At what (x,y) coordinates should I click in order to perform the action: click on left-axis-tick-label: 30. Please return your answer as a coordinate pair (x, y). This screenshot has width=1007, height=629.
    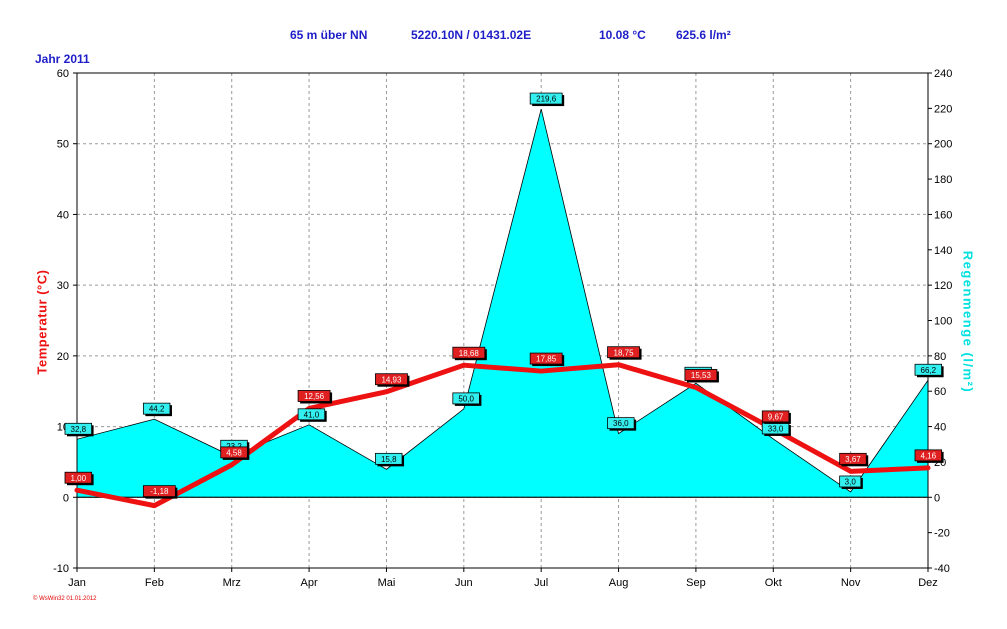
    Looking at the image, I should click on (63, 286).